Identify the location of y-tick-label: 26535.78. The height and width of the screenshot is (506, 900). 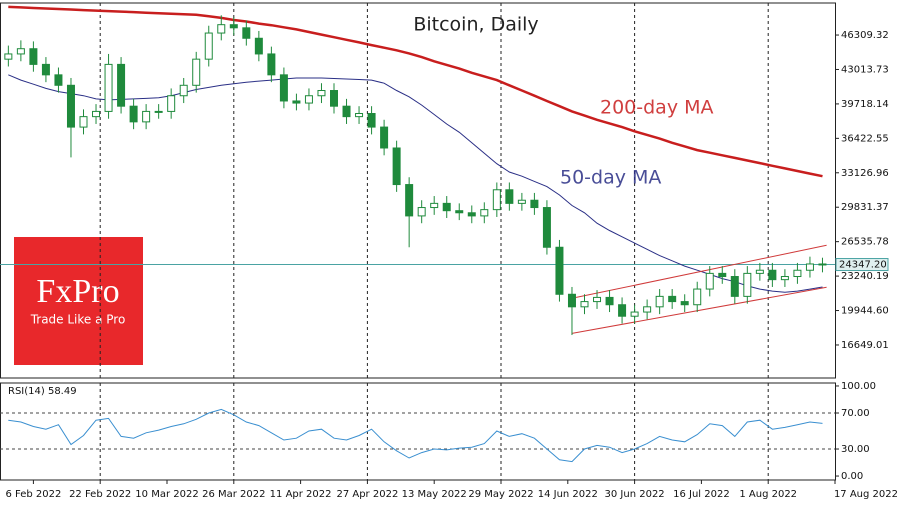
(865, 242).